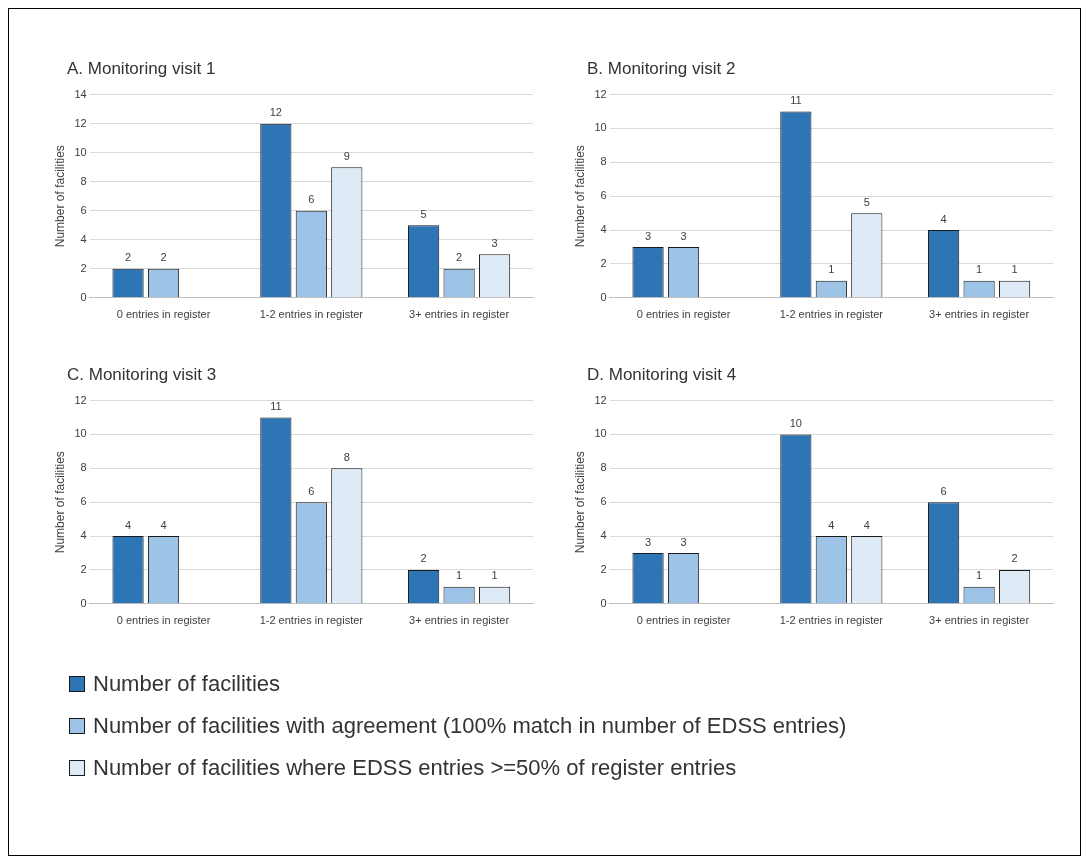  I want to click on data-label: 9, so click(346, 155).